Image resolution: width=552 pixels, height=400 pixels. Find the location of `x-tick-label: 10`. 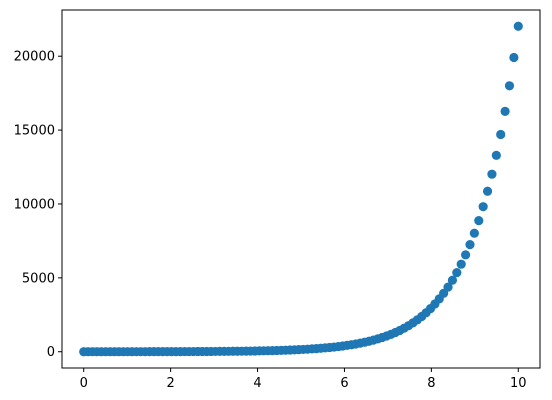

x-tick-label: 10 is located at coordinates (518, 383).